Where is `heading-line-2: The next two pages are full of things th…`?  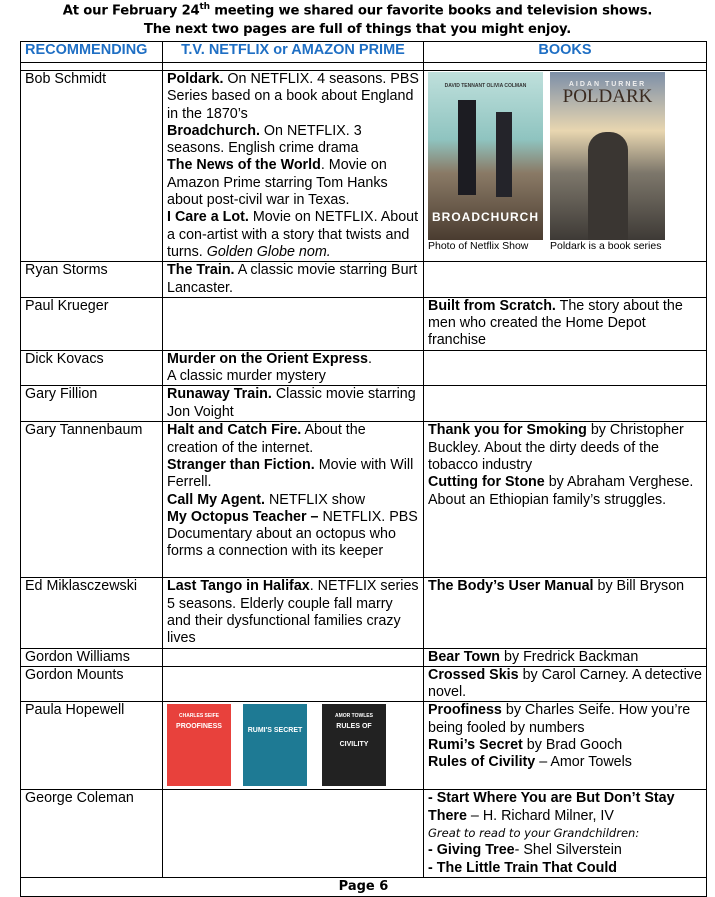
heading-line-2: The next two pages are full of things th… is located at coordinates (357, 29).